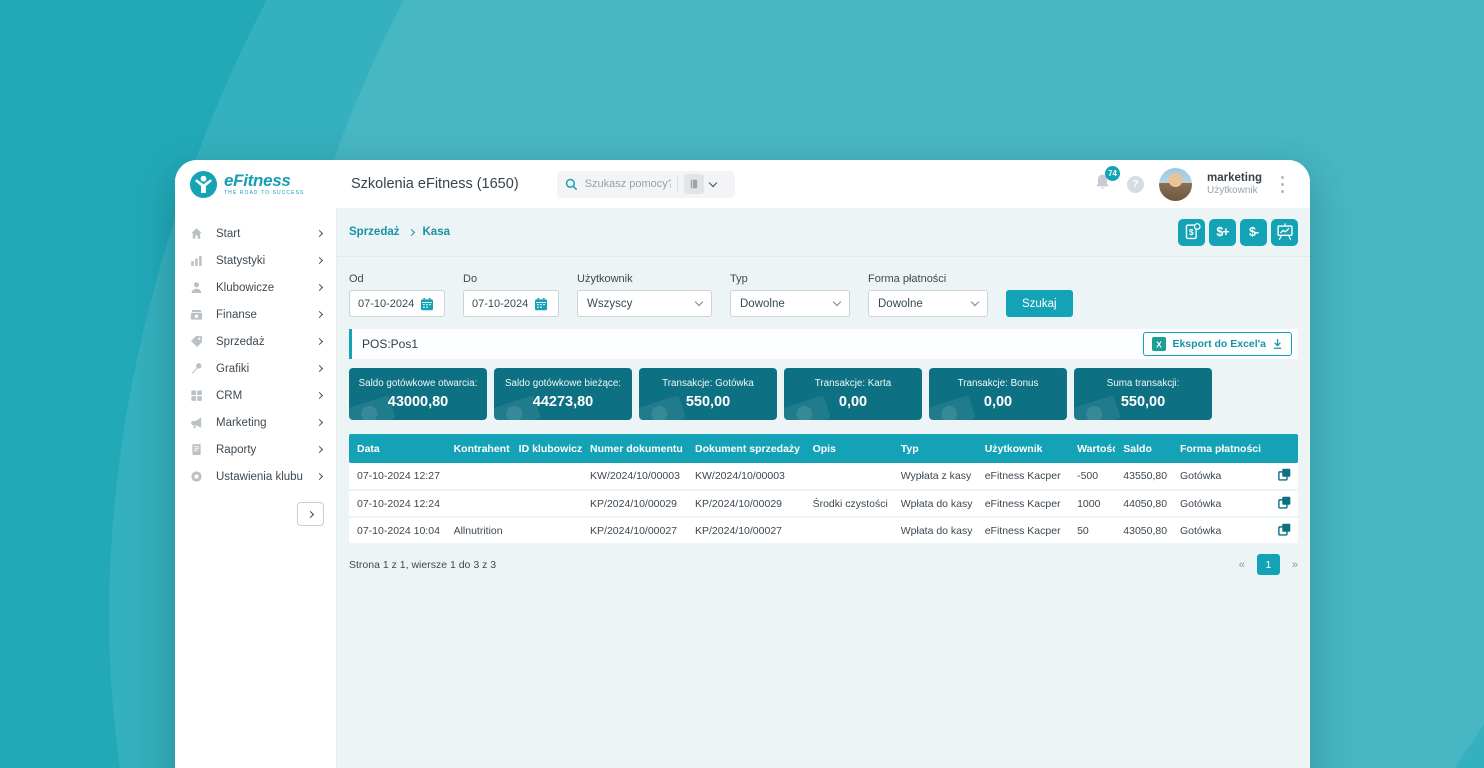 This screenshot has width=1484, height=768. I want to click on report-board-button, so click(1284, 232).